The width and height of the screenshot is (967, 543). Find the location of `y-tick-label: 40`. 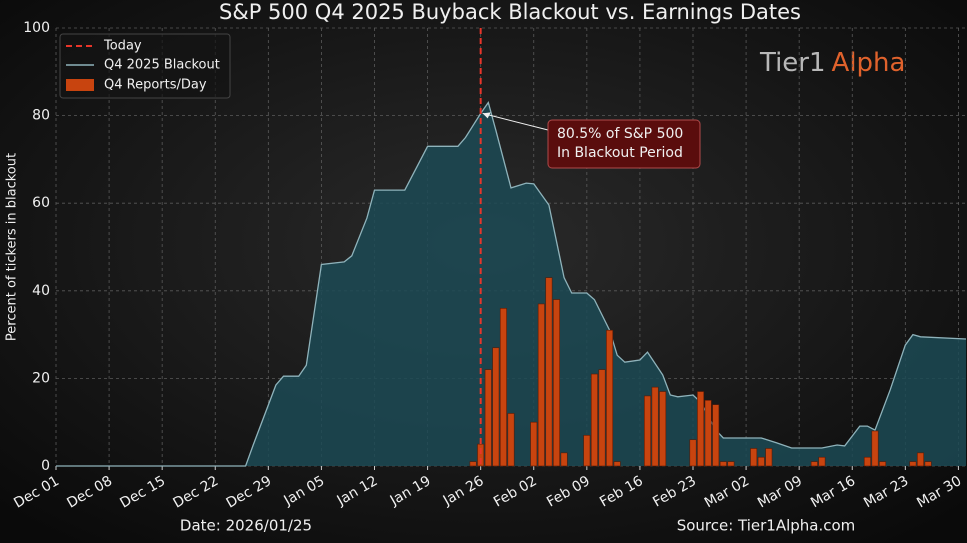

y-tick-label: 40 is located at coordinates (41, 291).